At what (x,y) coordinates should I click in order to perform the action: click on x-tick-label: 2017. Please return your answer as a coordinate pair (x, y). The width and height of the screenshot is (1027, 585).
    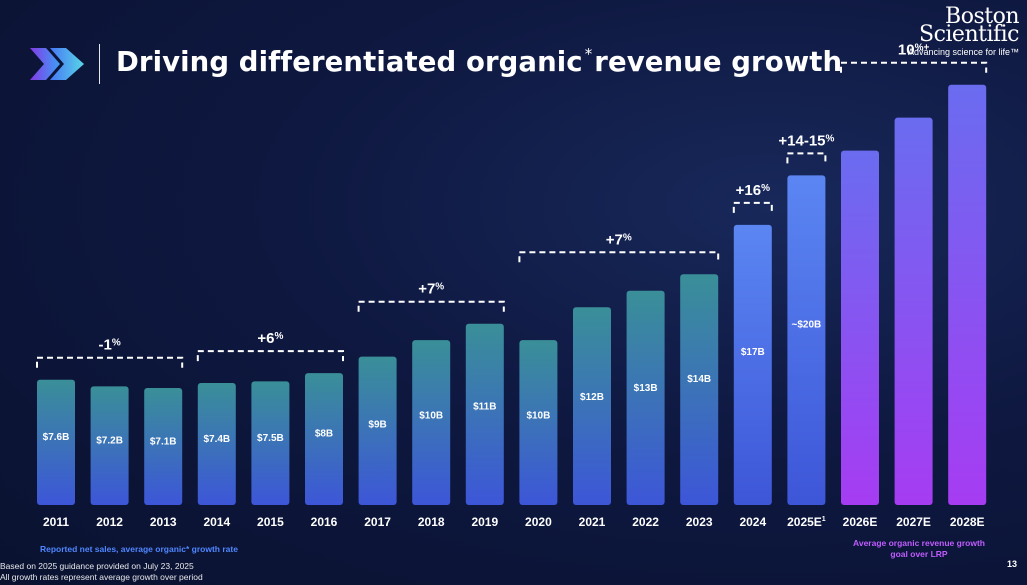
    Looking at the image, I should click on (377, 522).